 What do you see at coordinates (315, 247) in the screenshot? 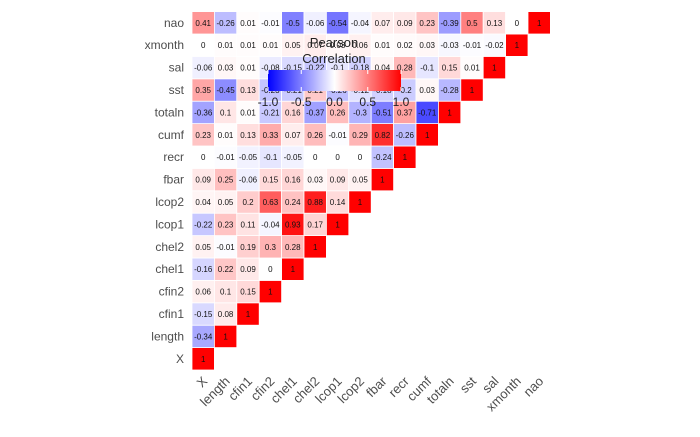
I see `cell-value-chel2-chel2: 1` at bounding box center [315, 247].